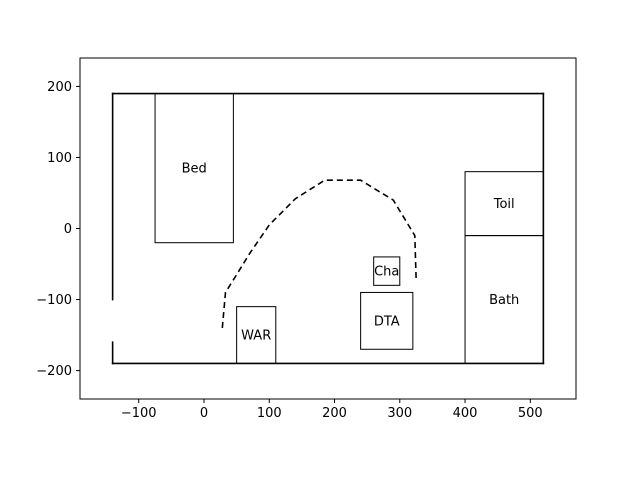  What do you see at coordinates (54, 300) in the screenshot?
I see `y-tick-label: −100` at bounding box center [54, 300].